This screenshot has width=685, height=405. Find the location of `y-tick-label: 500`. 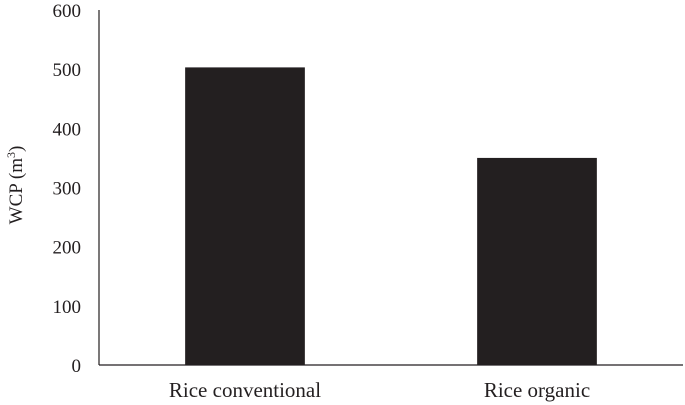

y-tick-label: 500 is located at coordinates (67, 70).